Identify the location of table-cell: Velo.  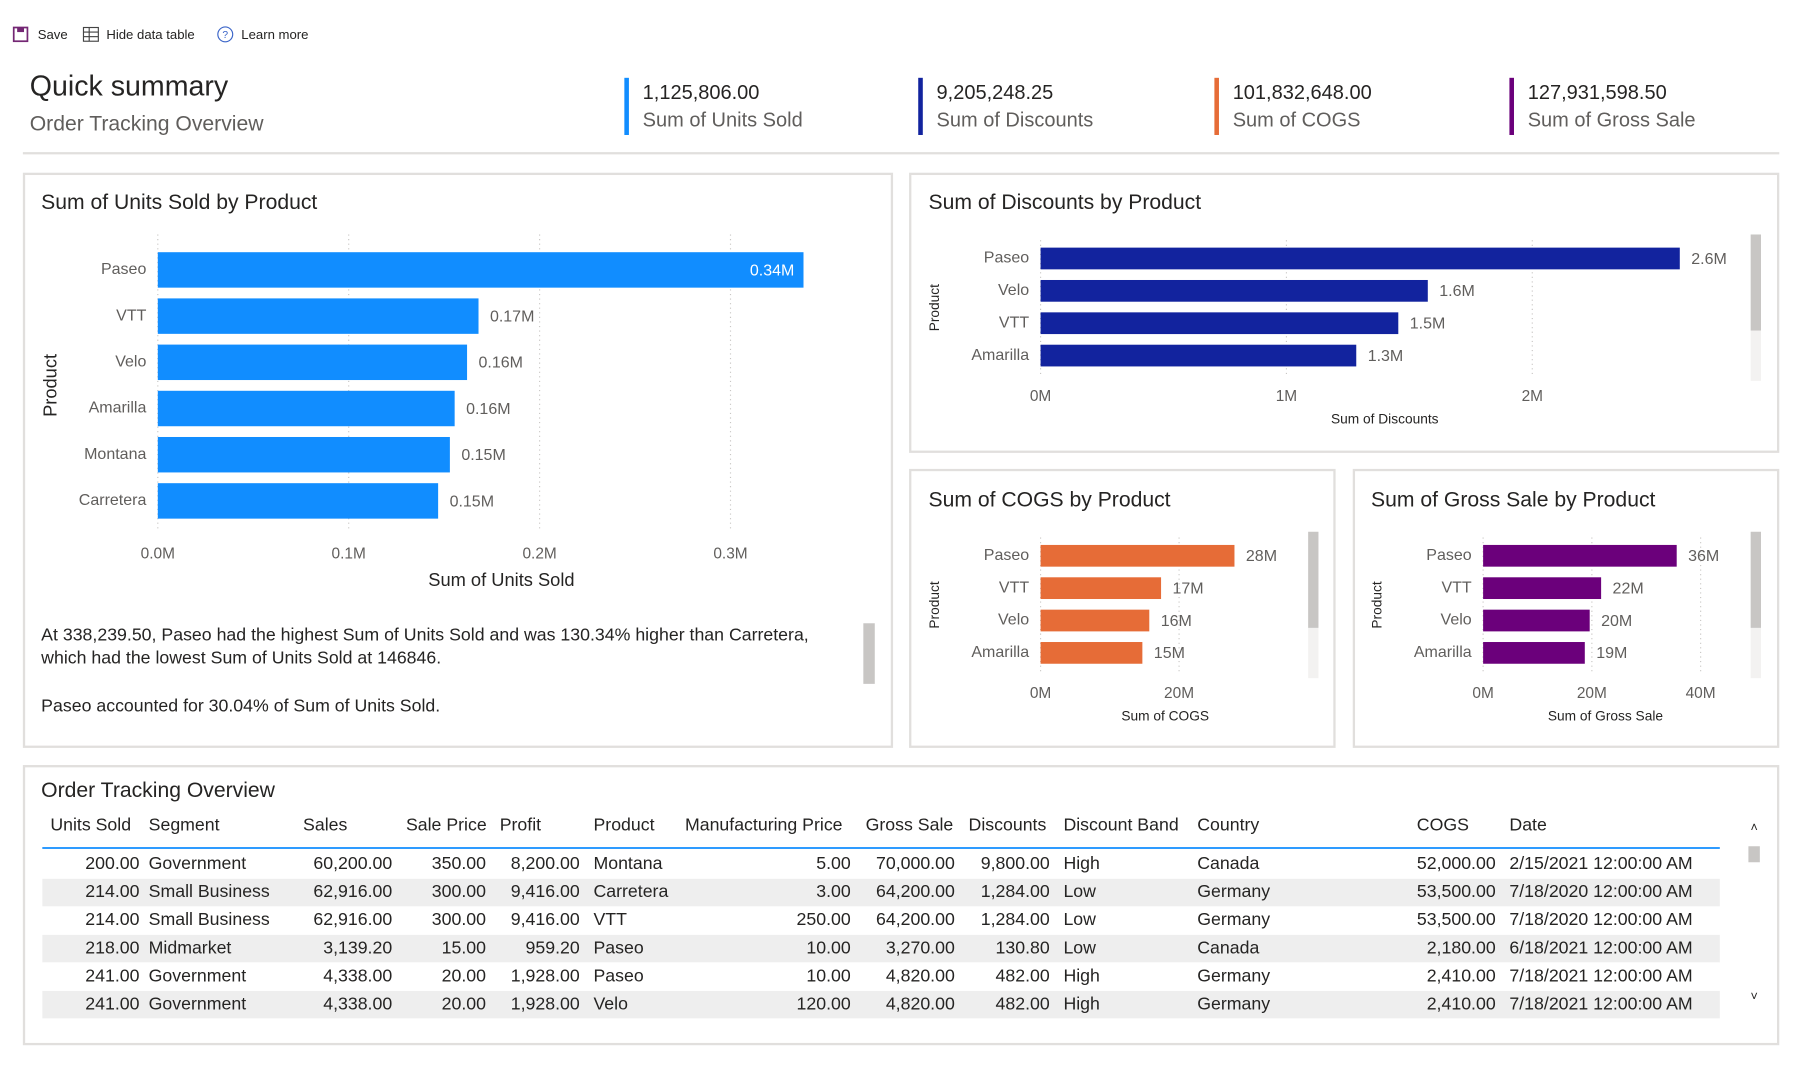
(610, 1003).